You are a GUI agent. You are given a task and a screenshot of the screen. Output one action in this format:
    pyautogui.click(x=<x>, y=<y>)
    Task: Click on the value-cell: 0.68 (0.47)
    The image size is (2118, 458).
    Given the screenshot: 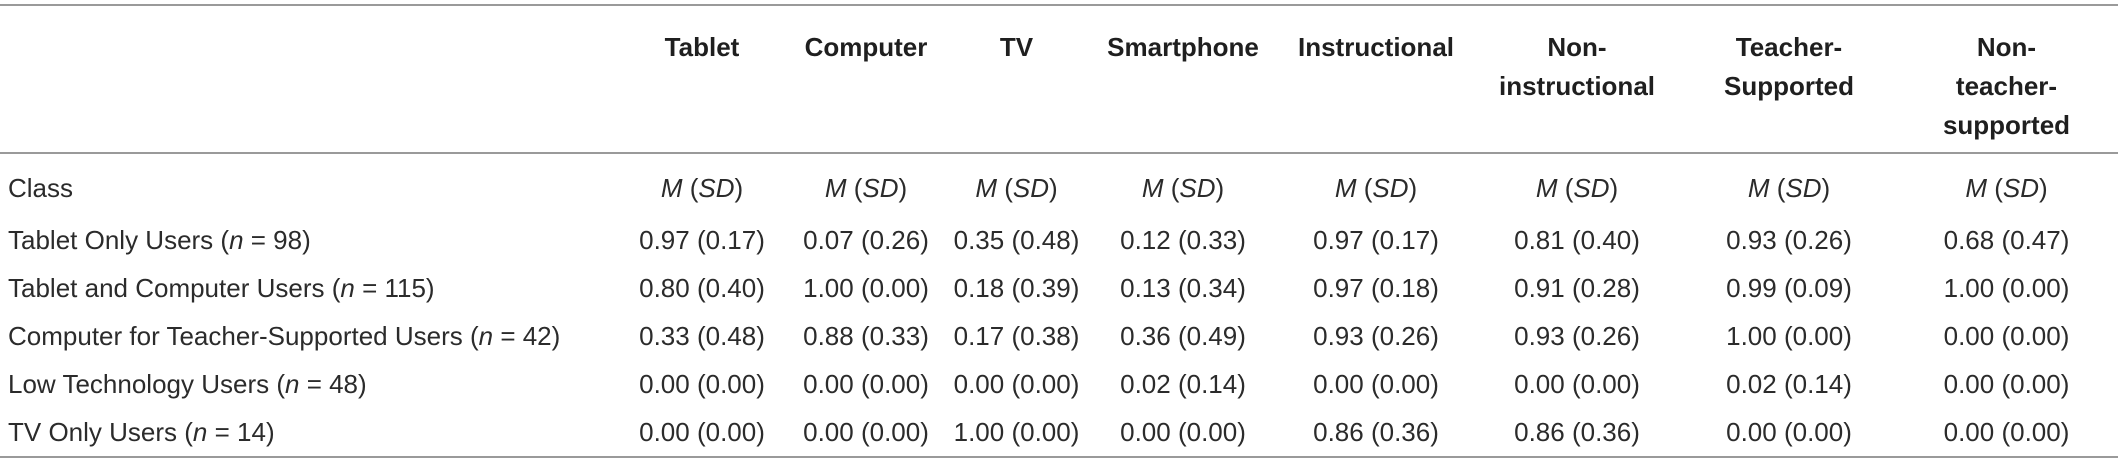 What is the action you would take?
    pyautogui.click(x=2006, y=239)
    